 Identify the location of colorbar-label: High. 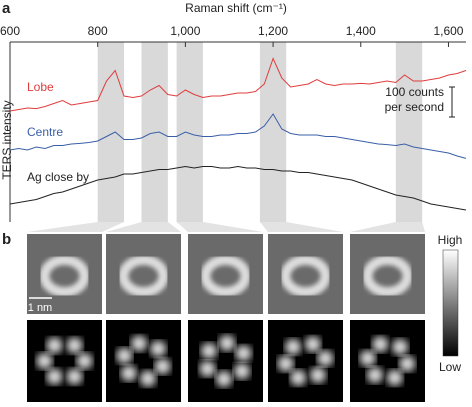
(450, 240).